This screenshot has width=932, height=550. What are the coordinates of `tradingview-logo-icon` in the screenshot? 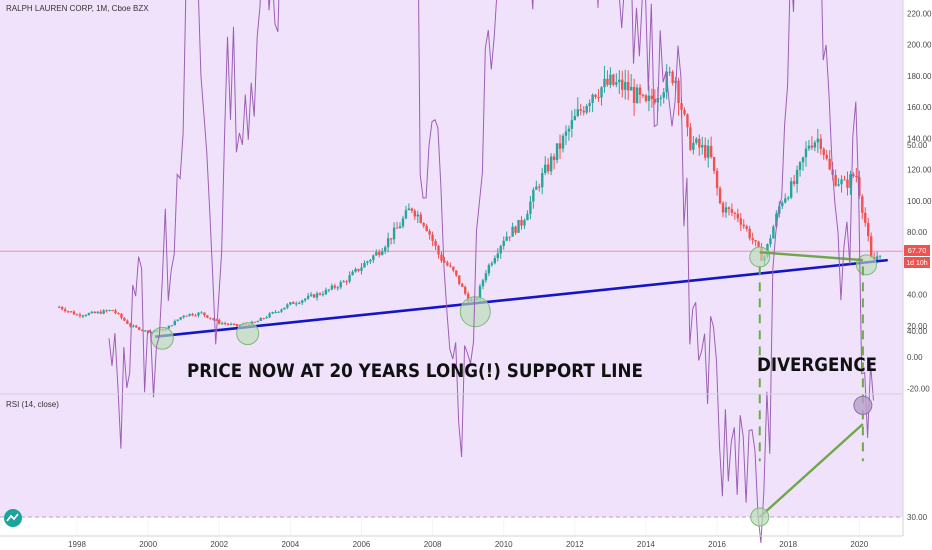 It's located at (13, 518).